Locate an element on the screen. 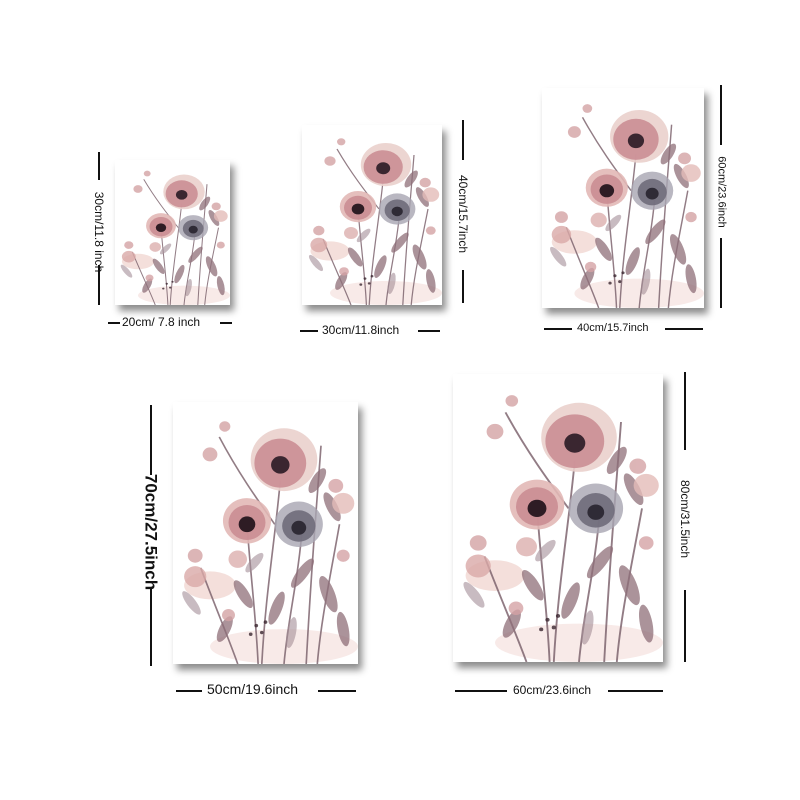 The width and height of the screenshot is (800, 800). height-label: 70cm/27.5inch is located at coordinates (151, 532).